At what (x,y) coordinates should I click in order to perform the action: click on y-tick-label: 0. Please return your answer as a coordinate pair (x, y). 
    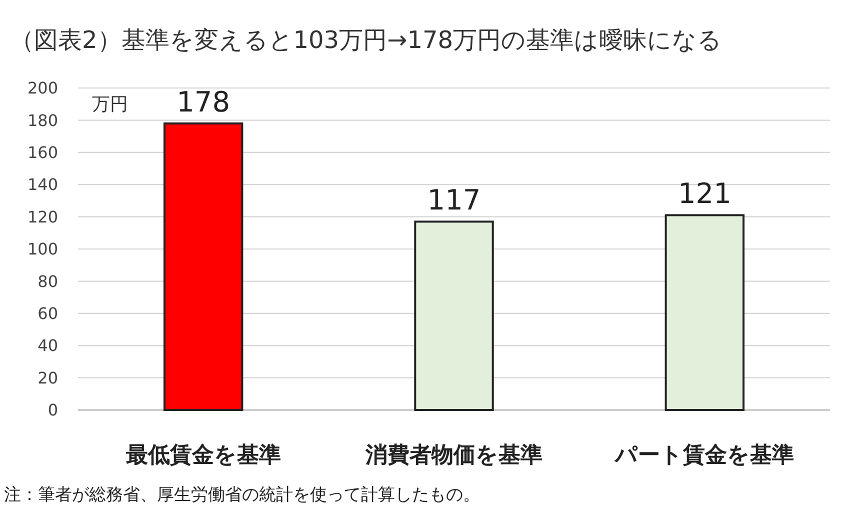
    Looking at the image, I should click on (53, 410).